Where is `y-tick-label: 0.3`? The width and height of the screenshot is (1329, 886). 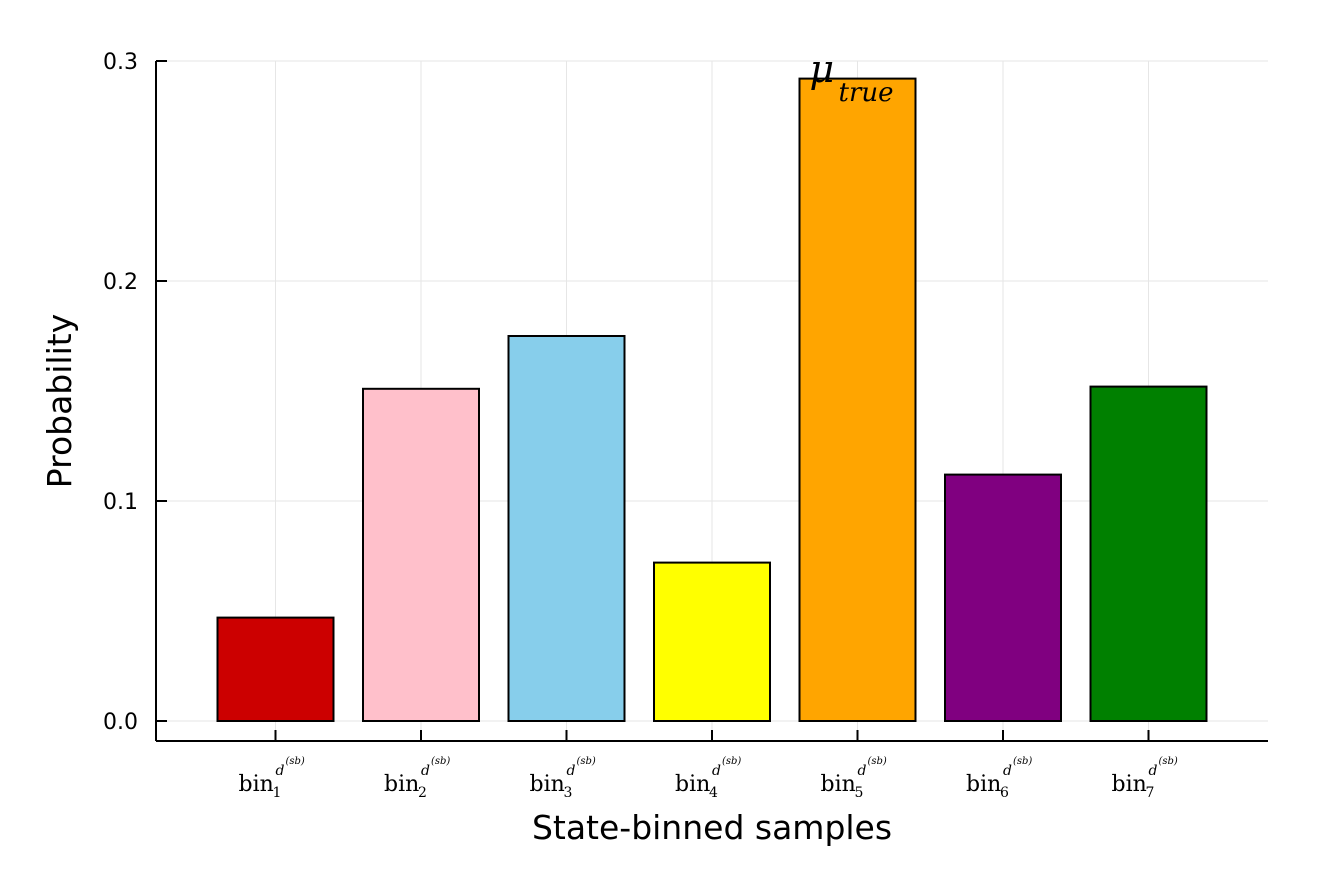
y-tick-label: 0.3 is located at coordinates (120, 62).